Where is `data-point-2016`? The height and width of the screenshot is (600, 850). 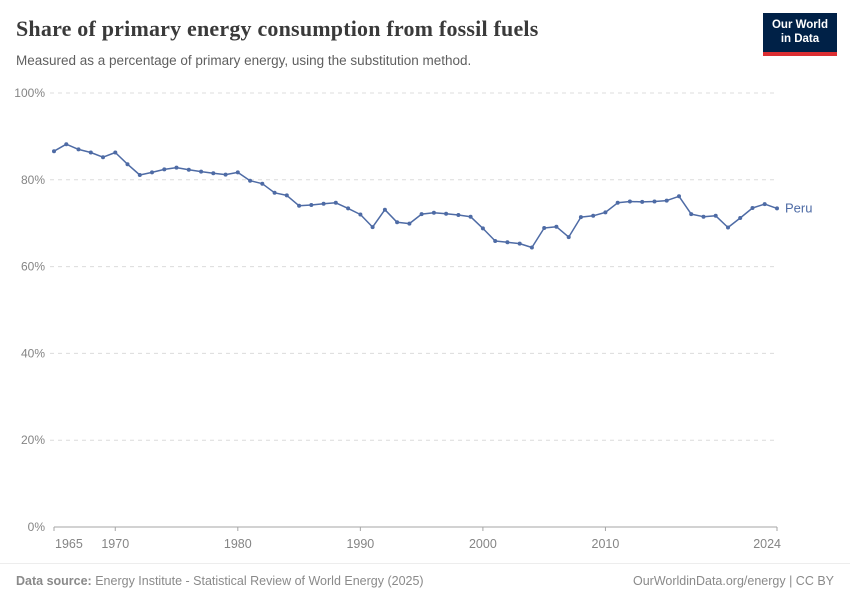 data-point-2016 is located at coordinates (679, 196).